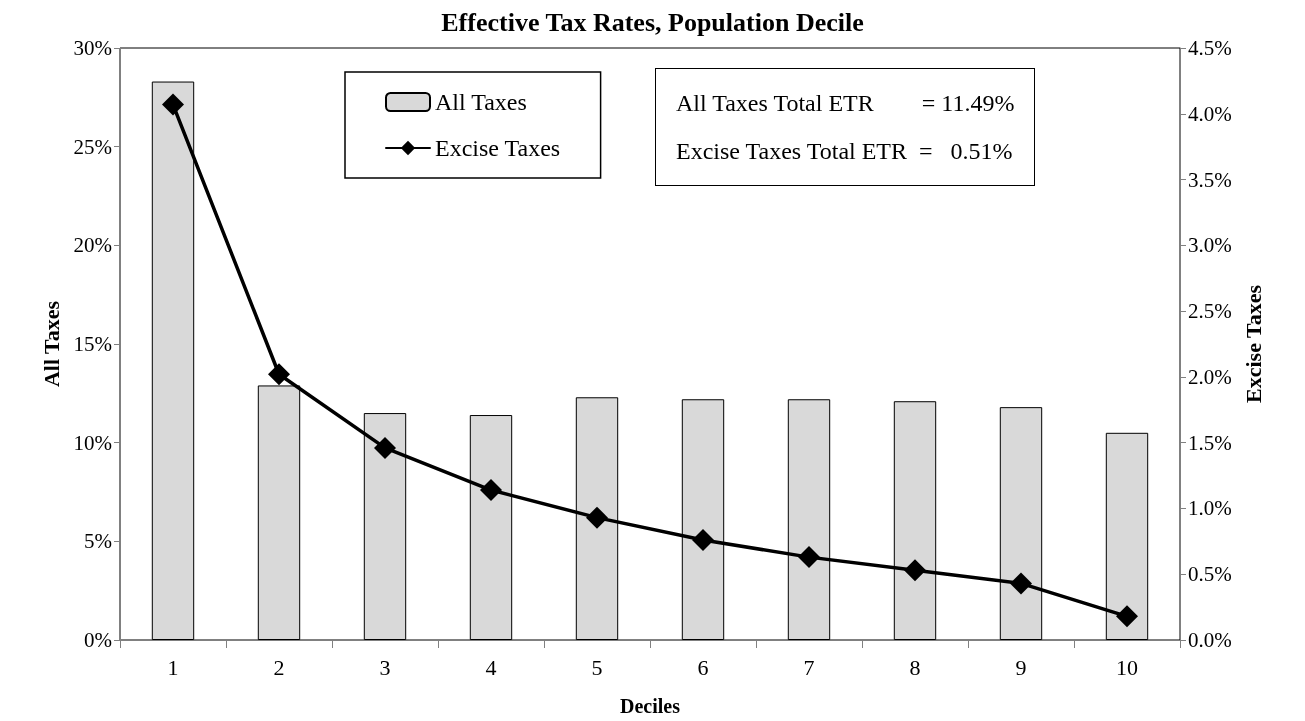  Describe the element at coordinates (652, 22) in the screenshot. I see `chart-title: Effective Tax Rates, Population Decile` at that location.